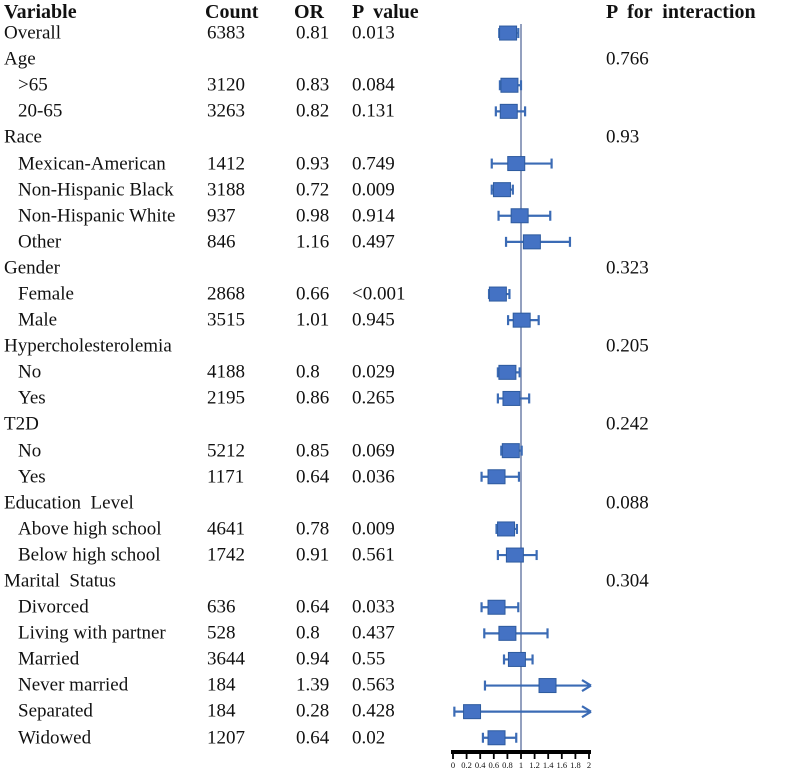  Describe the element at coordinates (232, 12) in the screenshot. I see `header-count: Count` at that location.